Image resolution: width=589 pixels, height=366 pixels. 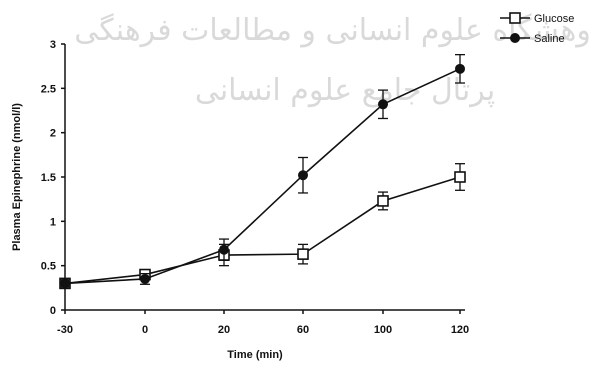 I want to click on legend-marker-saline, so click(x=515, y=38).